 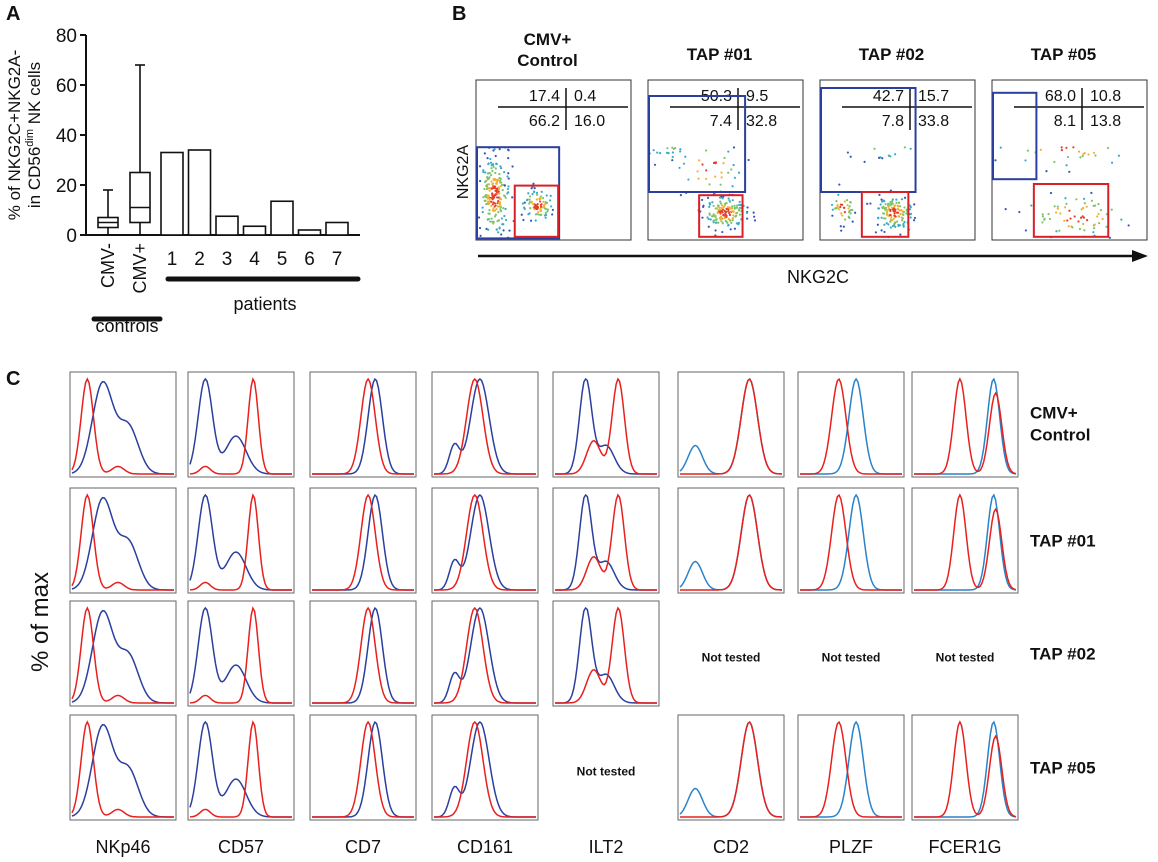 I want to click on gate-nkg2a-positive, so click(x=518, y=193).